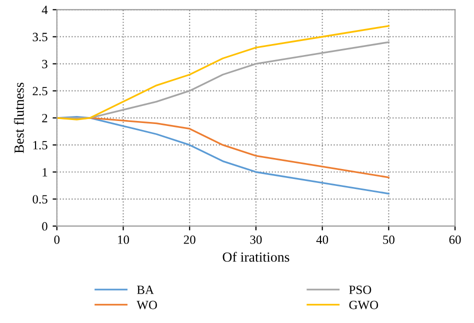 This screenshot has width=474, height=323. I want to click on x-tick-label: 40, so click(322, 239).